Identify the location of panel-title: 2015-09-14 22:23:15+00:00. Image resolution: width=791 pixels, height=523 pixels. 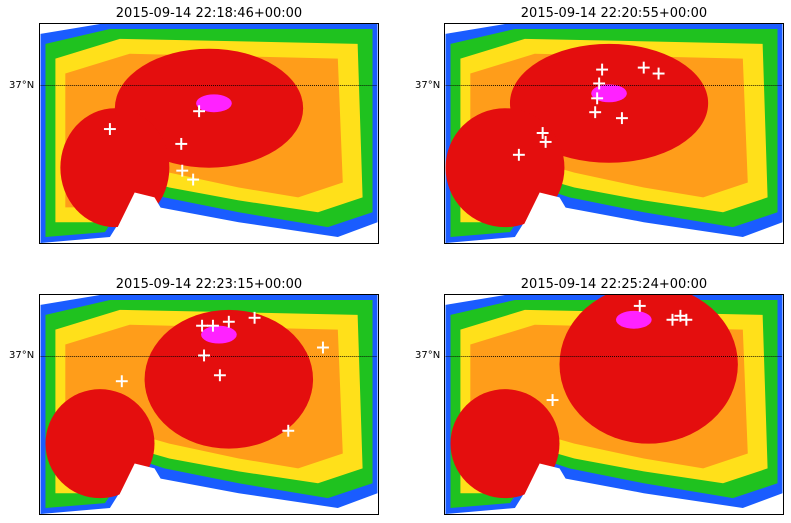
(209, 284).